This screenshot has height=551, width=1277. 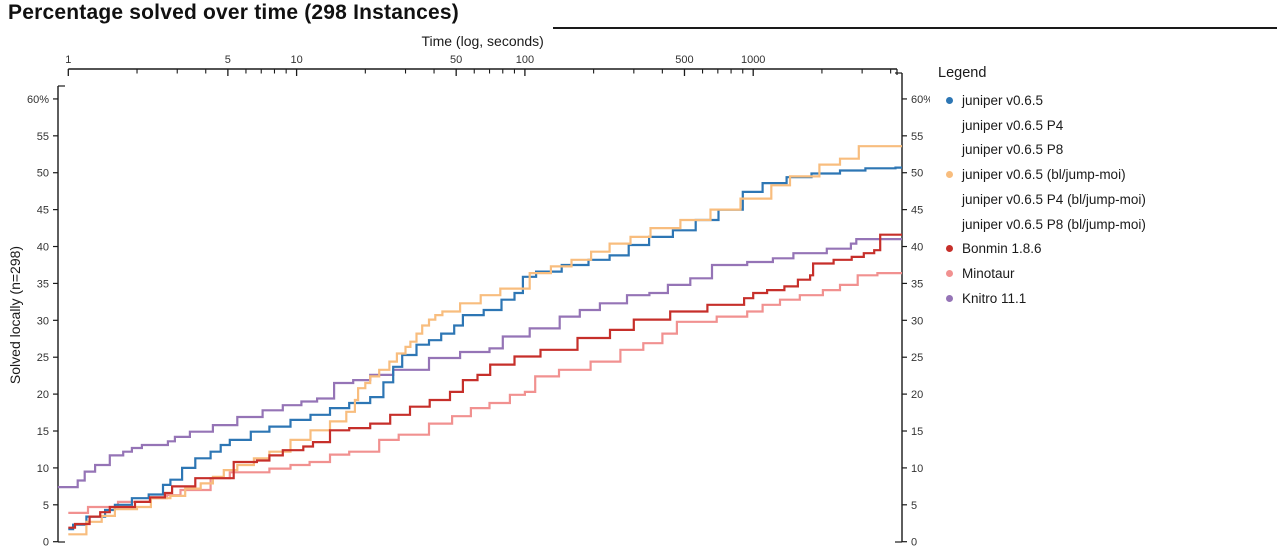 What do you see at coordinates (1103, 298) in the screenshot?
I see `legend-item-knitro-11-1: Knitro 11.1` at bounding box center [1103, 298].